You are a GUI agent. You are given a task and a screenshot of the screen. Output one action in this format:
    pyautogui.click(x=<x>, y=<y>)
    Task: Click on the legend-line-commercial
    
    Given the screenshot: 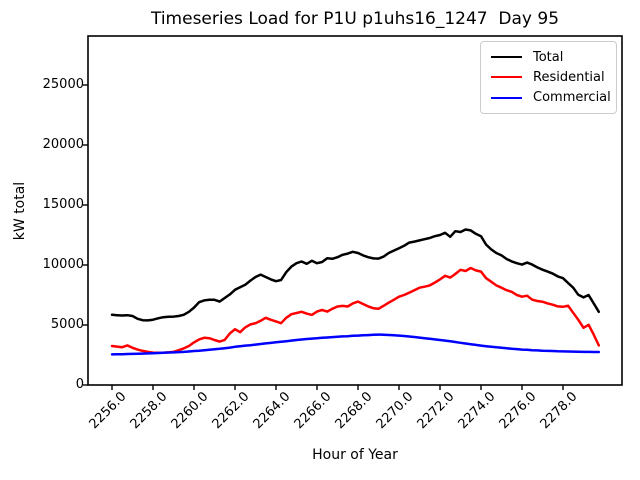 What is the action you would take?
    pyautogui.click(x=506, y=97)
    